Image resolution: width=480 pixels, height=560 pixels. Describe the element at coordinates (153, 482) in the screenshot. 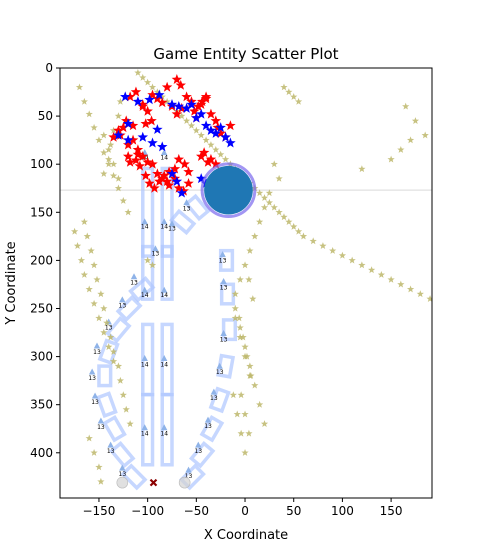

I see `dark-marker` at that location.